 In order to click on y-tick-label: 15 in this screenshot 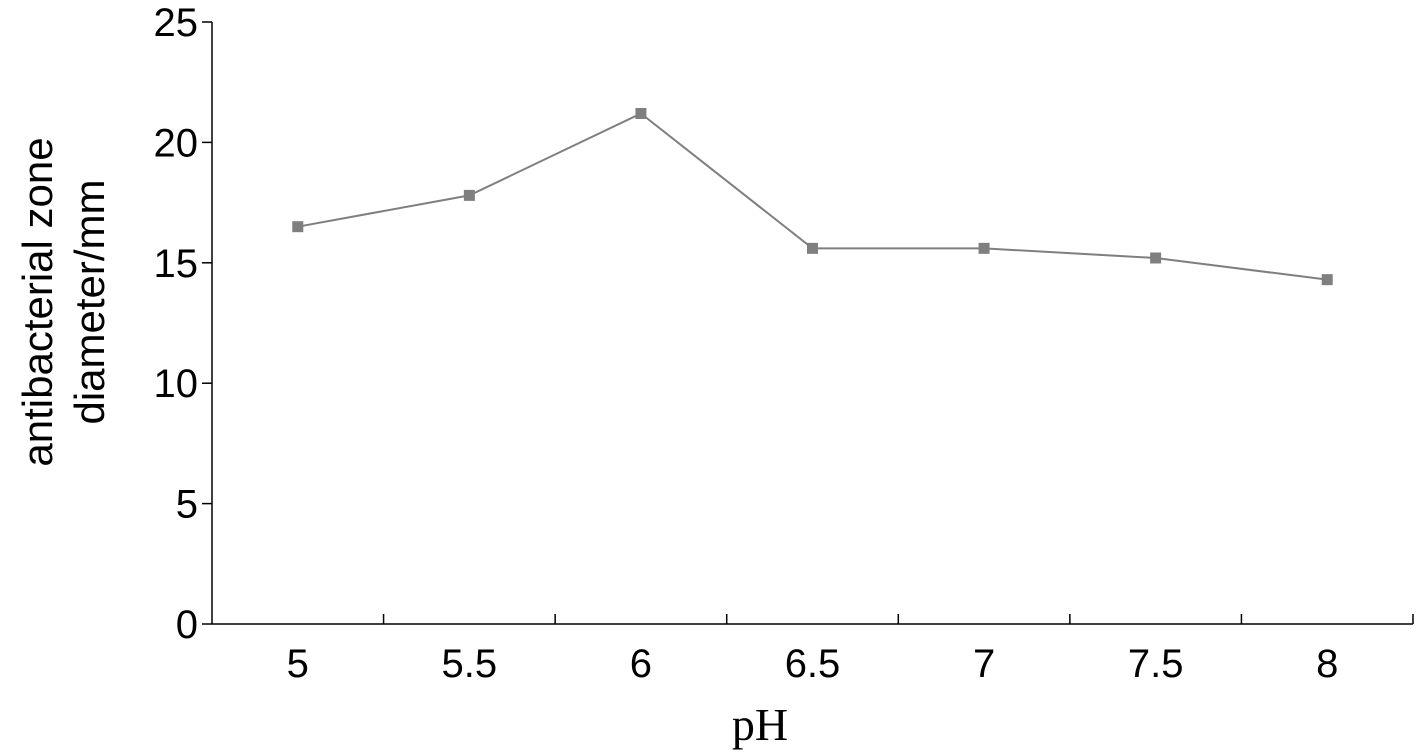, I will do `click(176, 264)`.